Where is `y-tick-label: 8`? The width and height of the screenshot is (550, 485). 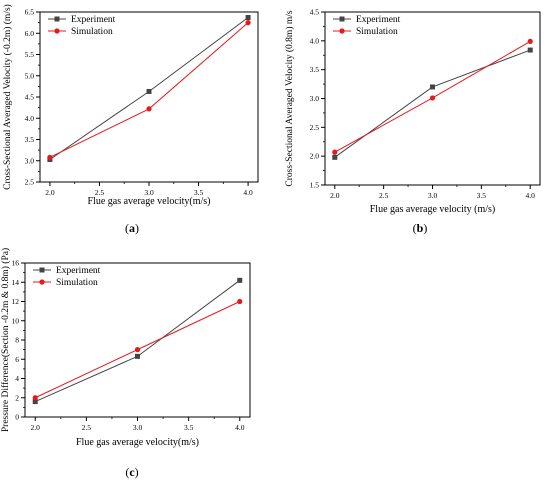 y-tick-label: 8 is located at coordinates (17, 340).